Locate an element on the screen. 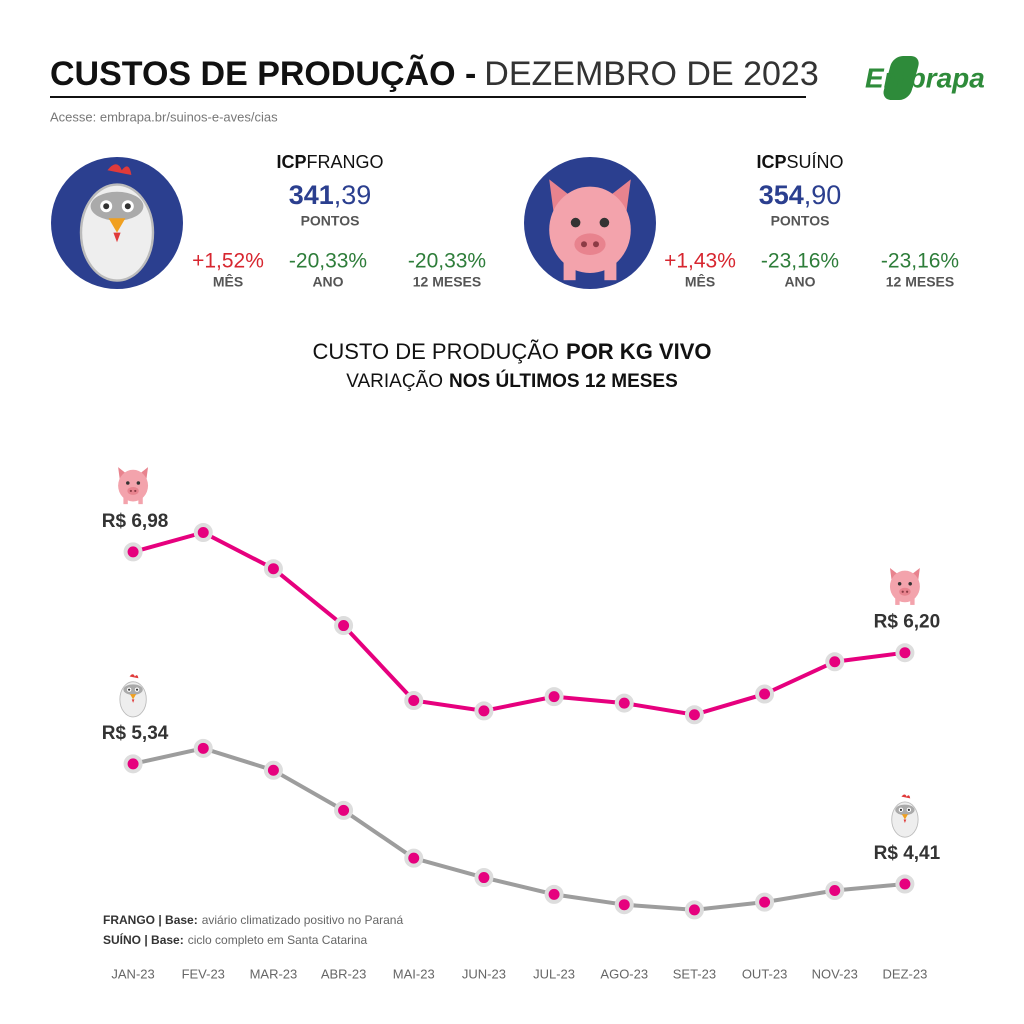  x-tick-label: JAN-23 is located at coordinates (132, 973).